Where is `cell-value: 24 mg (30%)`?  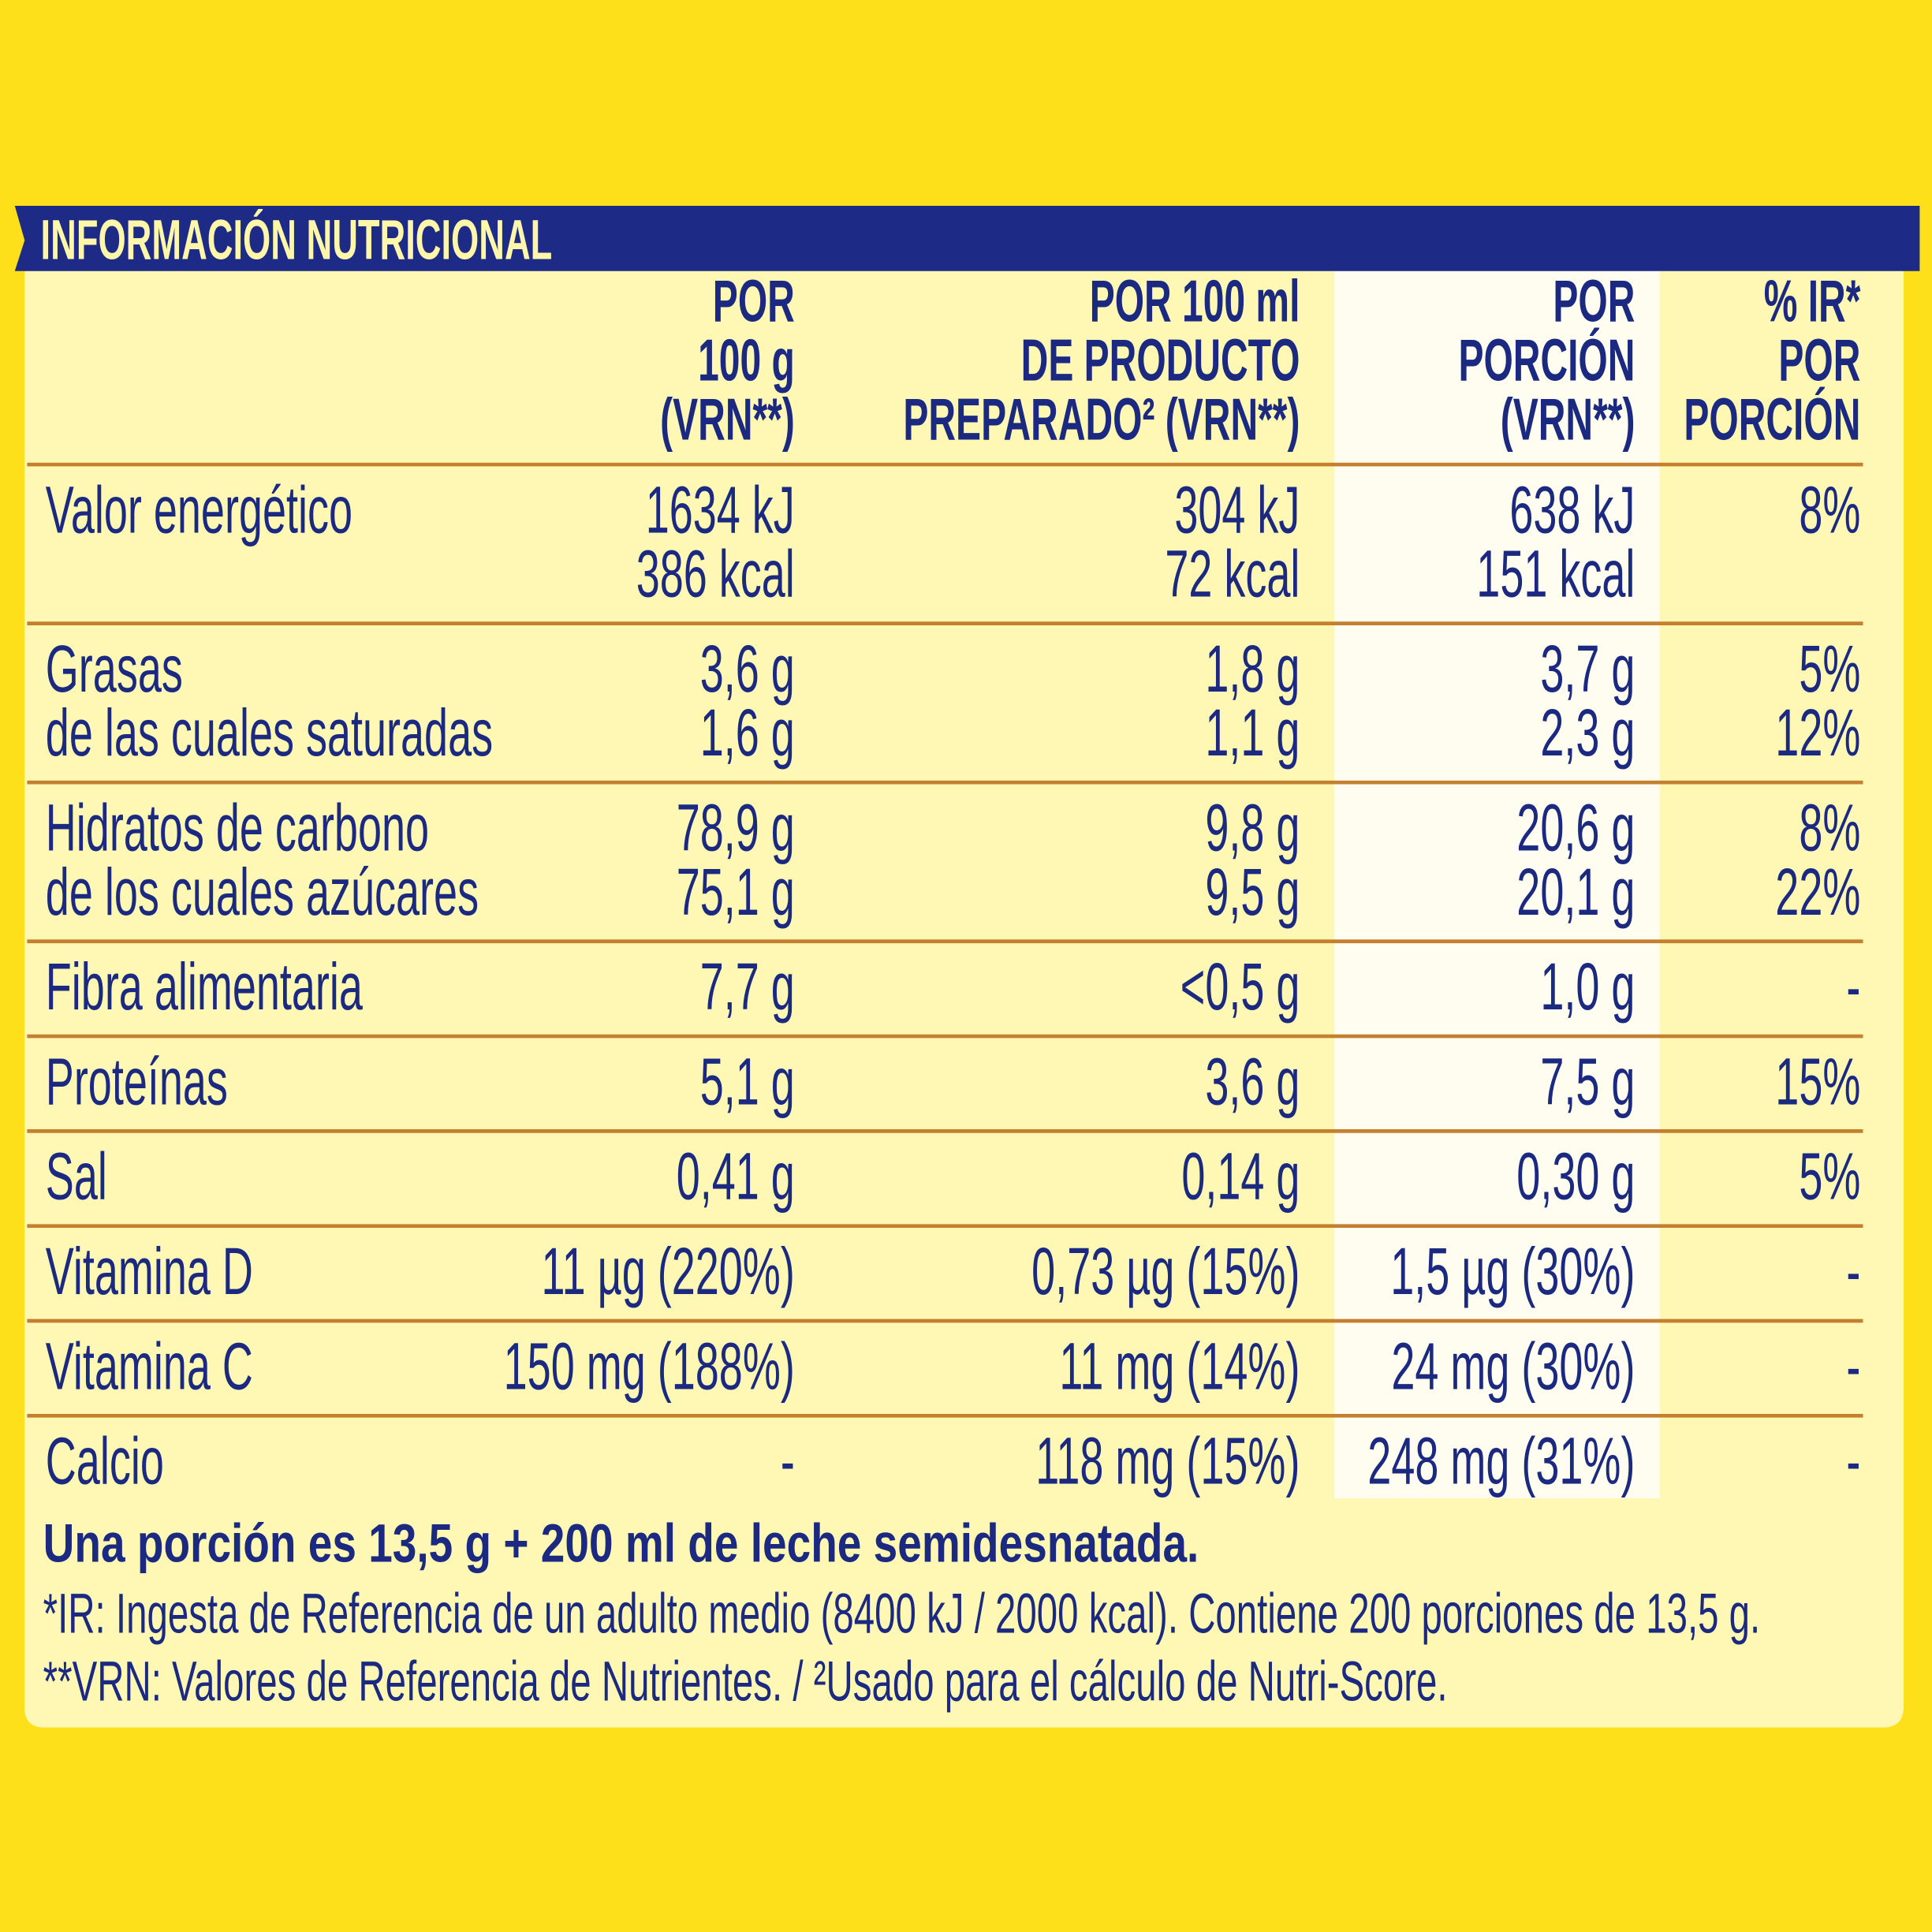
cell-value: 24 mg (30%) is located at coordinates (1513, 1367).